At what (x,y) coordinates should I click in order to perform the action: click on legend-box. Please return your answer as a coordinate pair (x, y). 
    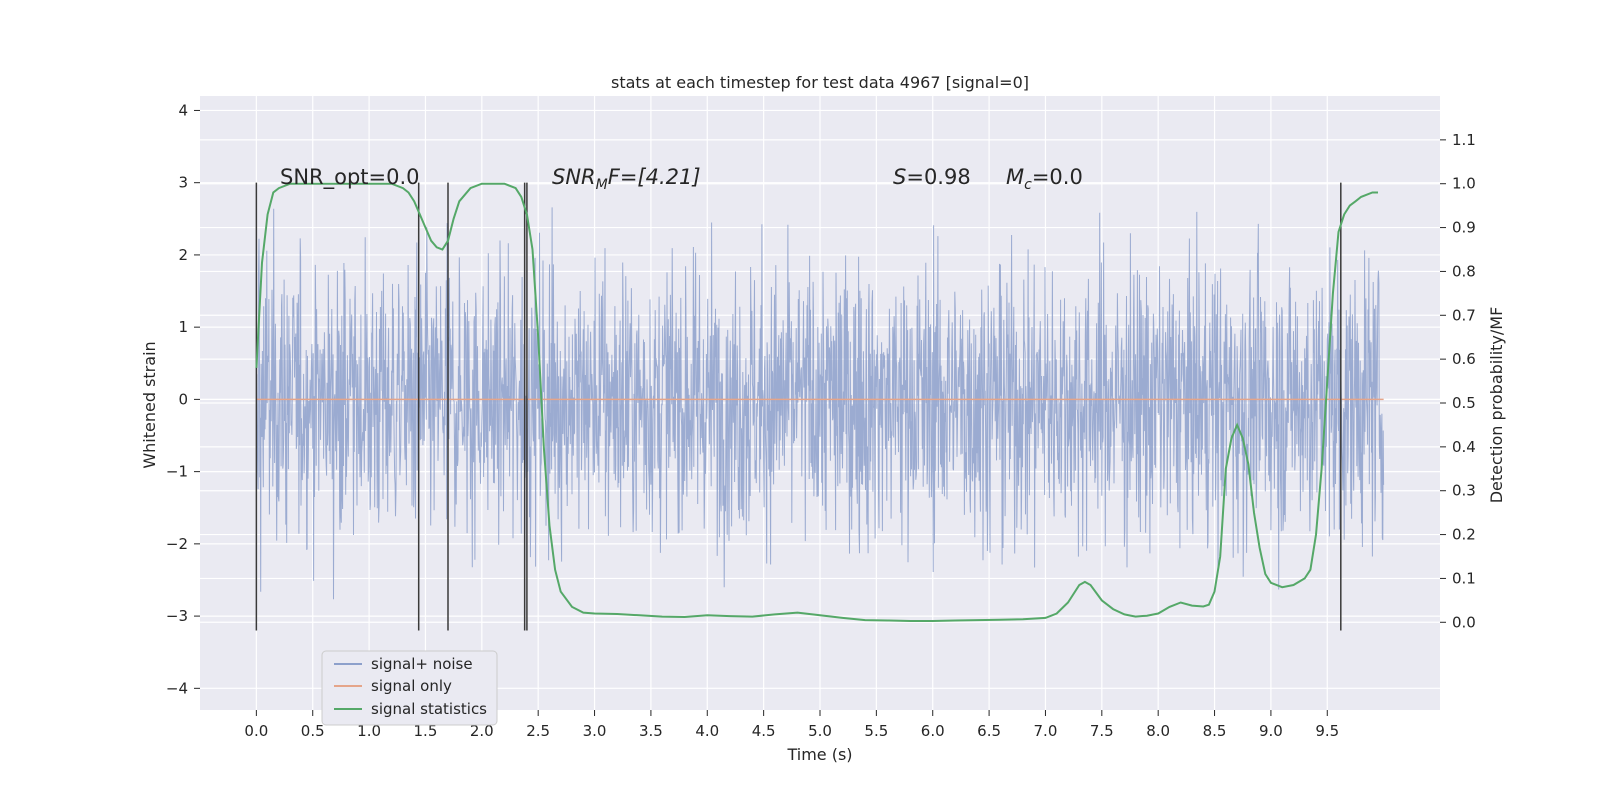
    Looking at the image, I should click on (409, 688).